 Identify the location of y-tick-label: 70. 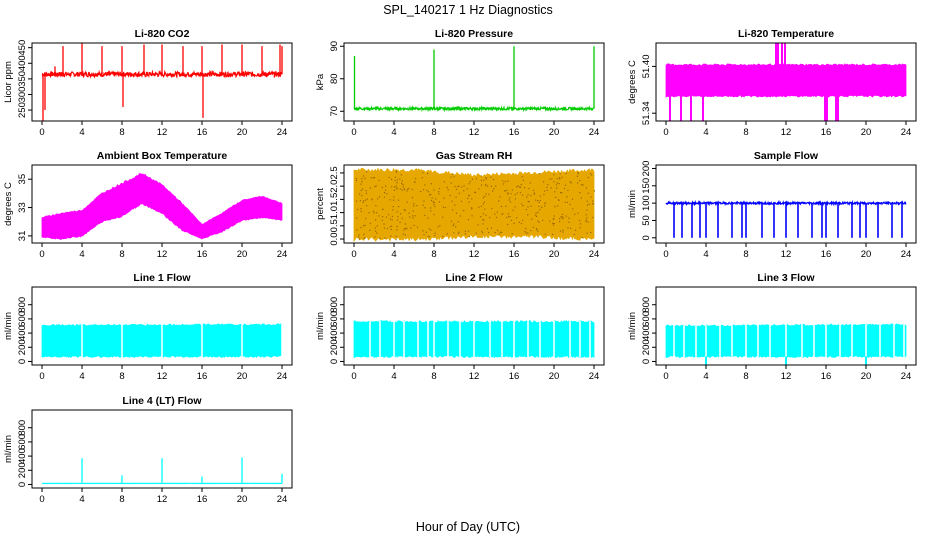
(334, 111).